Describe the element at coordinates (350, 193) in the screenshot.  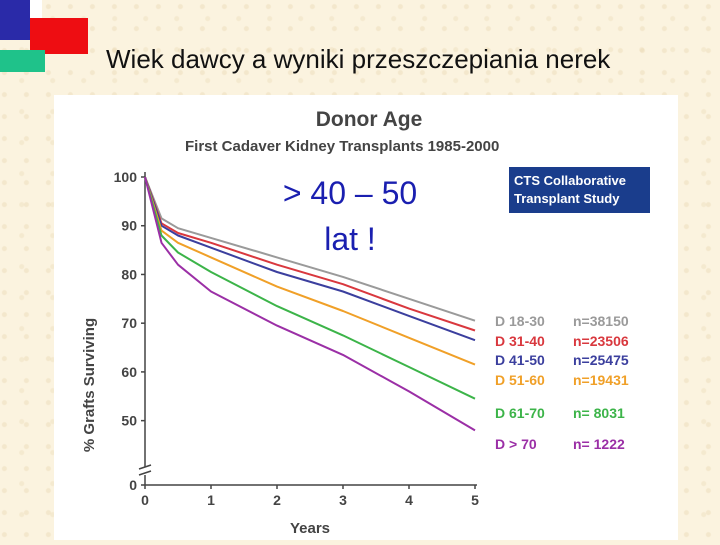
I see `overlay-text-line1: > 40 – 50` at that location.